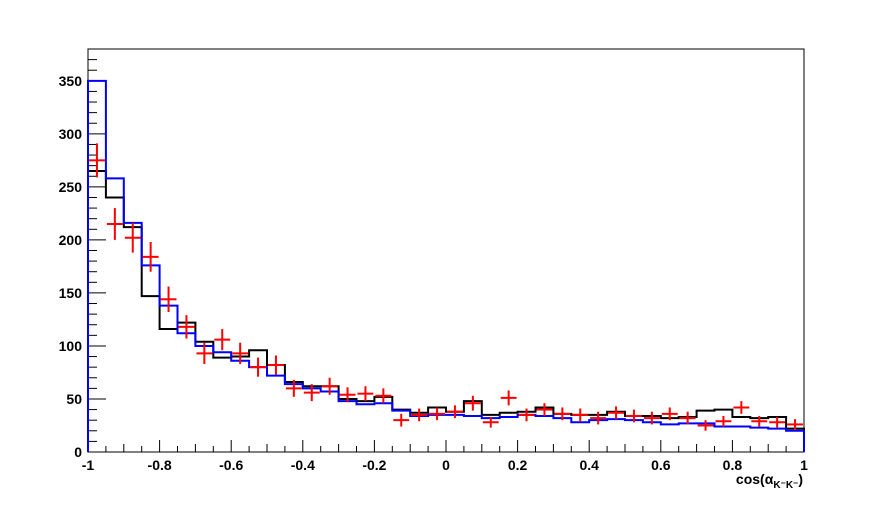 The width and height of the screenshot is (894, 507). Describe the element at coordinates (71, 346) in the screenshot. I see `y-tick-label: 100` at that location.